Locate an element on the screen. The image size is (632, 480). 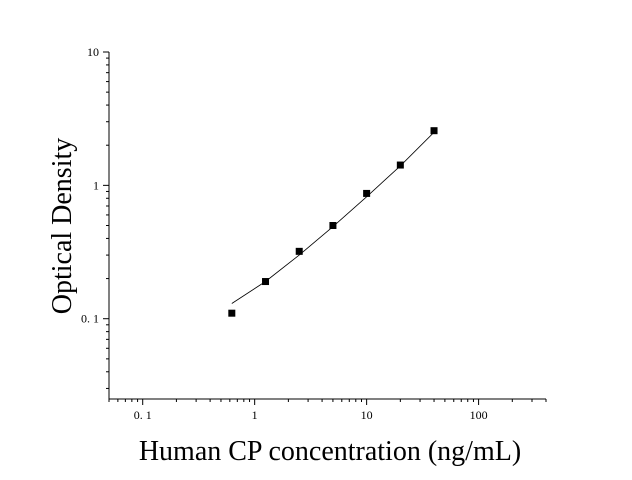
x-tick-label: 10 is located at coordinates (367, 415).